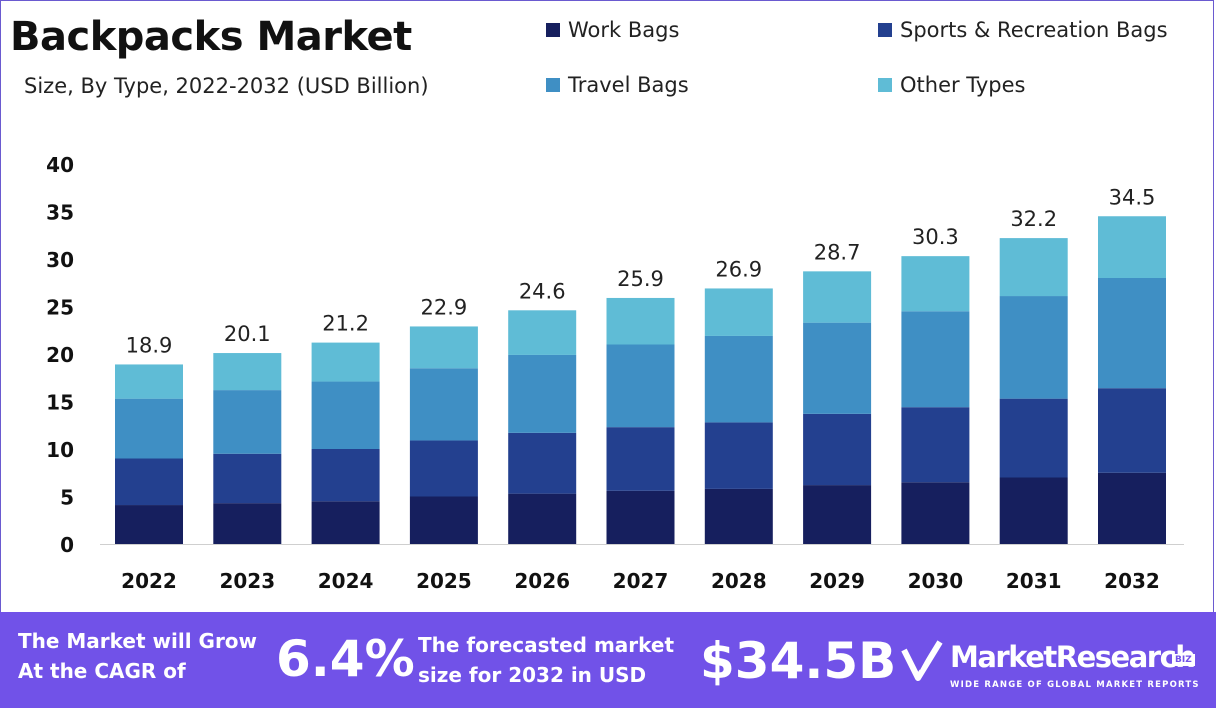  I want to click on chart-title: Backpacks Market, so click(211, 37).